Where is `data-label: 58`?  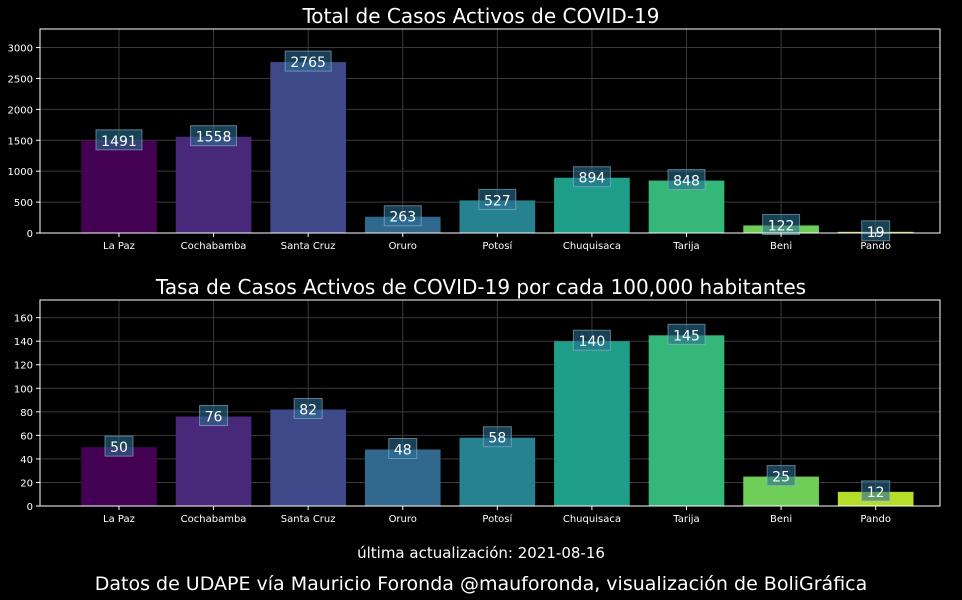
data-label: 58 is located at coordinates (497, 439).